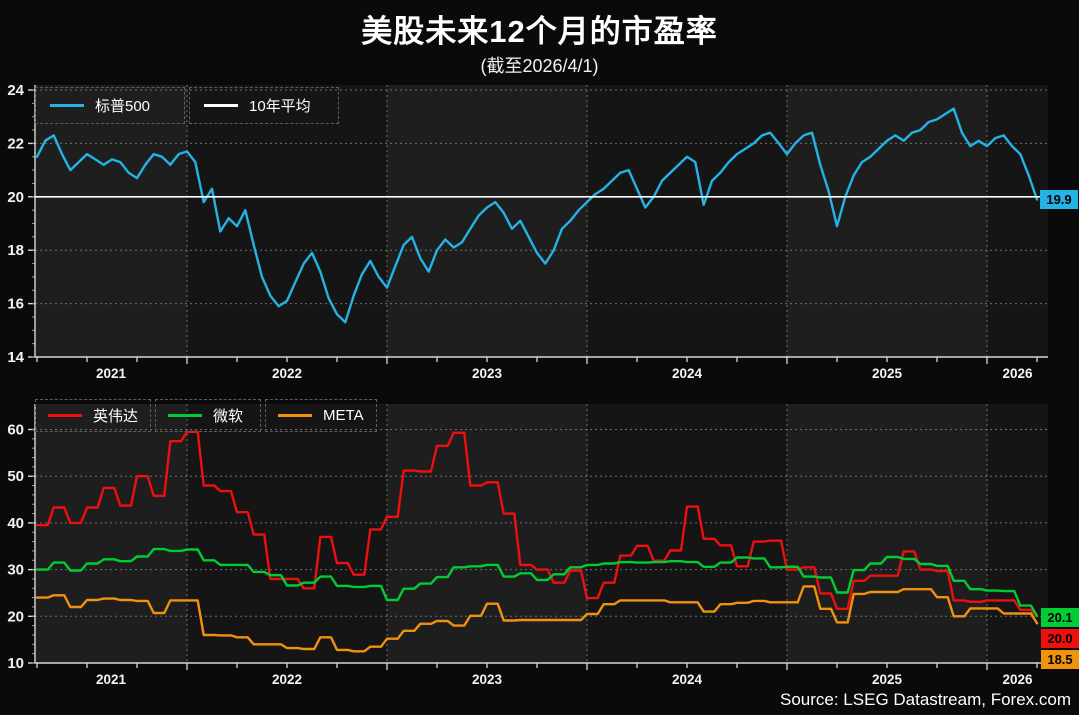  Describe the element at coordinates (111, 533) in the screenshot. I see `bottom-chart-year-band-2021` at that location.